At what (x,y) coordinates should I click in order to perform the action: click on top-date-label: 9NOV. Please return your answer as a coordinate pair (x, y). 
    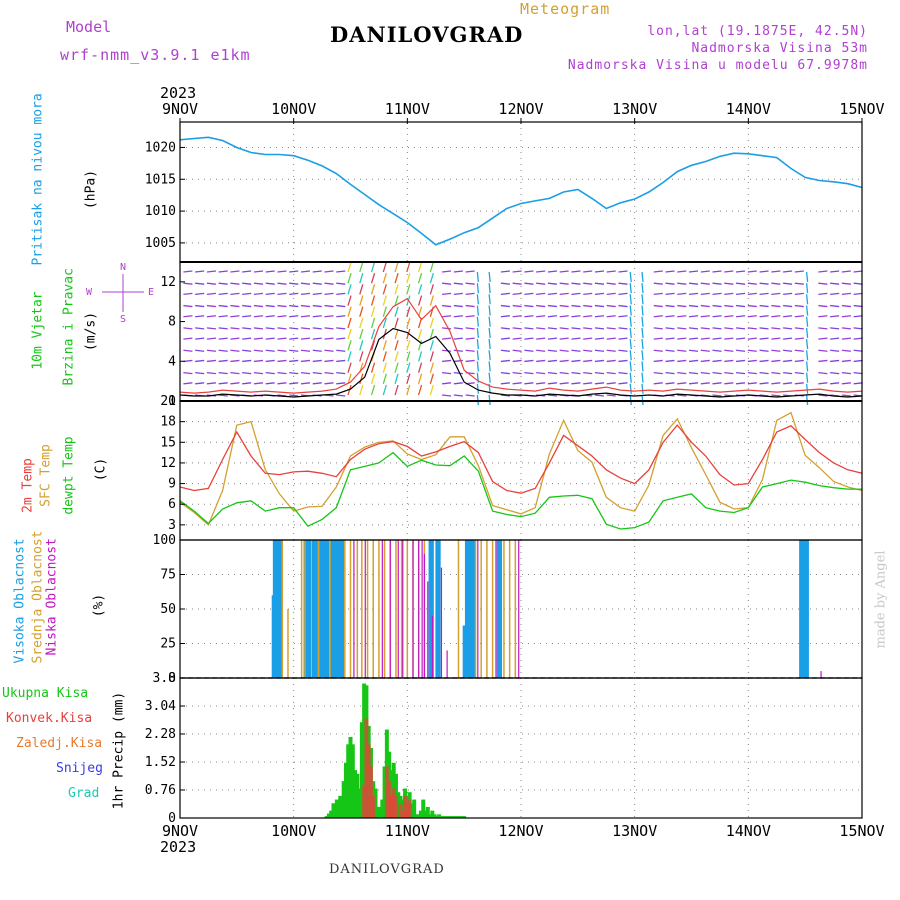
    Looking at the image, I should click on (180, 109).